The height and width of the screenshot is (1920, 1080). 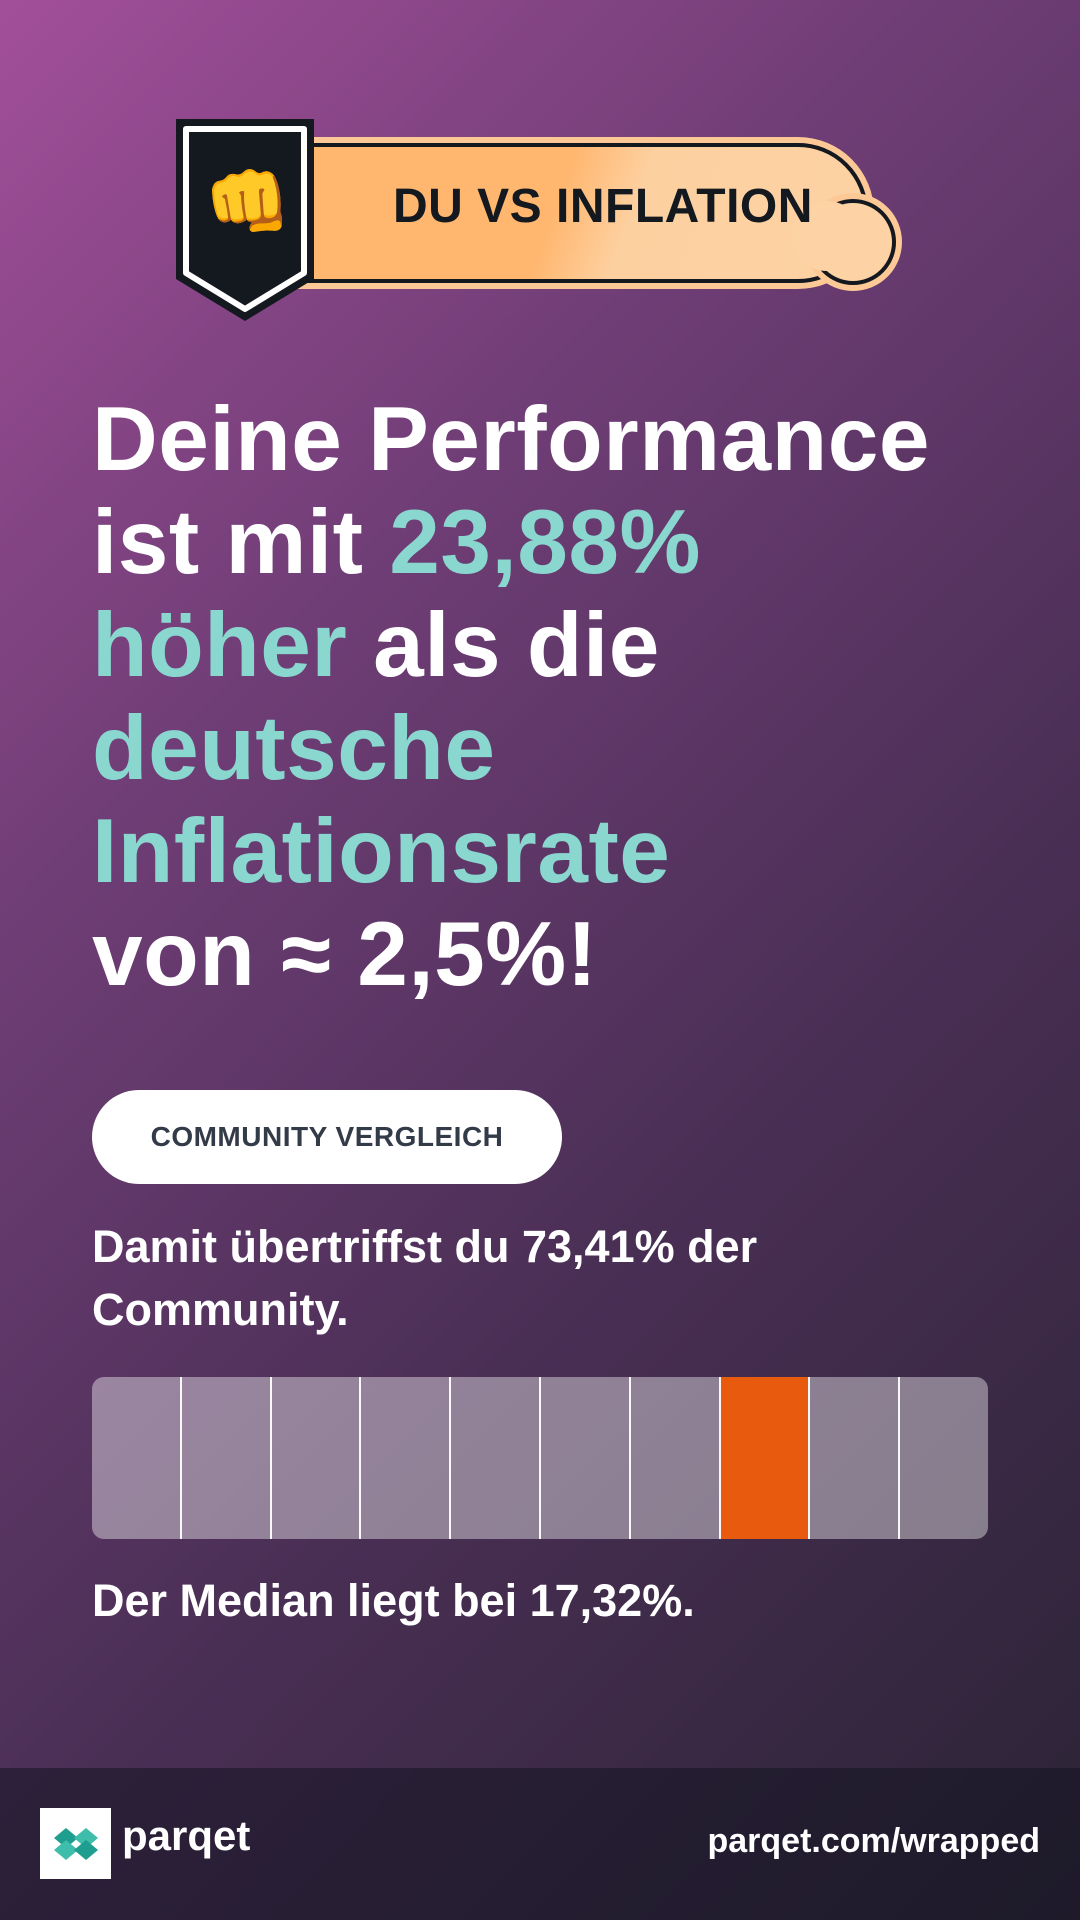 I want to click on headline-line-5: Inflationsrate, so click(x=381, y=851).